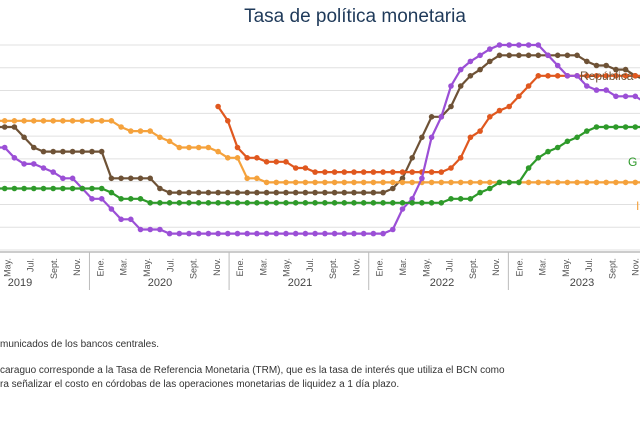 The image size is (640, 424). What do you see at coordinates (194, 268) in the screenshot?
I see `x-tick-label: Sept.` at bounding box center [194, 268].